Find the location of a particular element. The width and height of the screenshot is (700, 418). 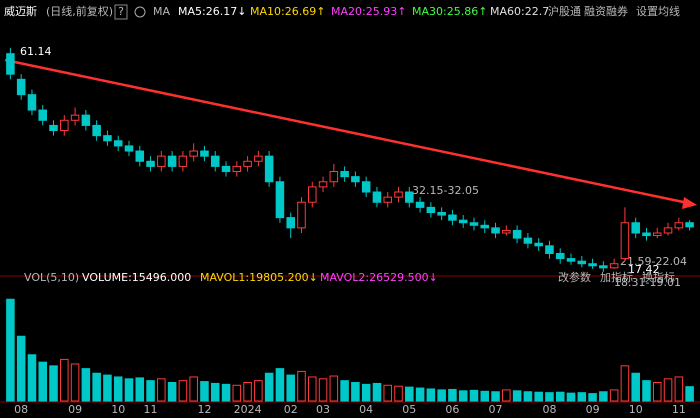

annotation: 21.59-22.04 is located at coordinates (653, 261).